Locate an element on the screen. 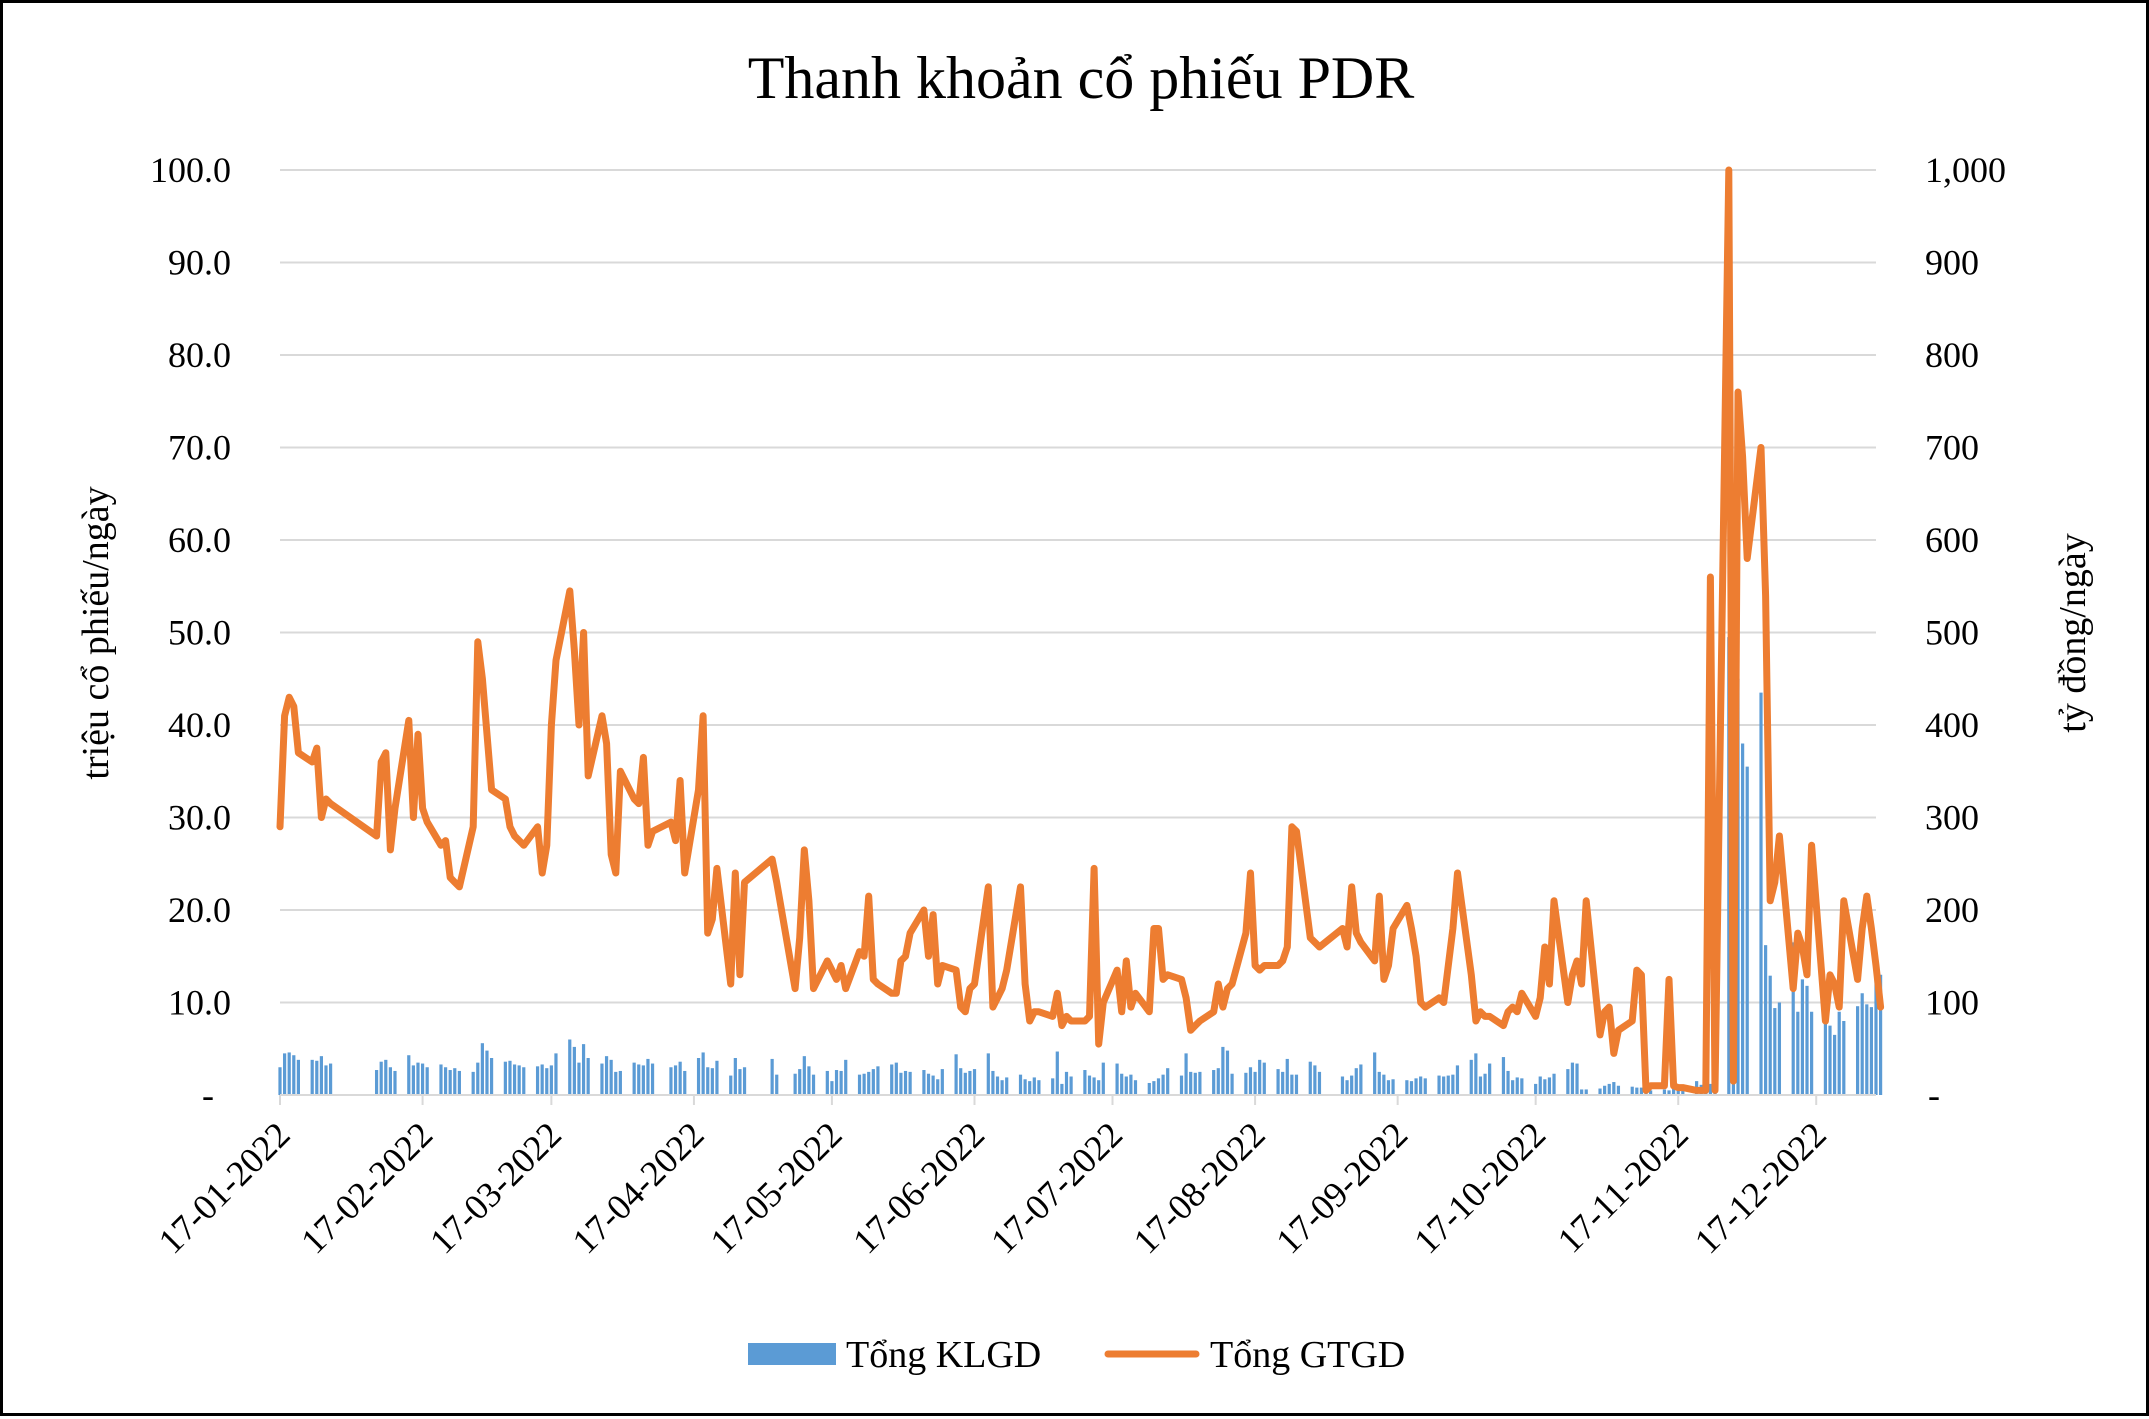  left-tick-label: 70.0 is located at coordinates (199, 448).